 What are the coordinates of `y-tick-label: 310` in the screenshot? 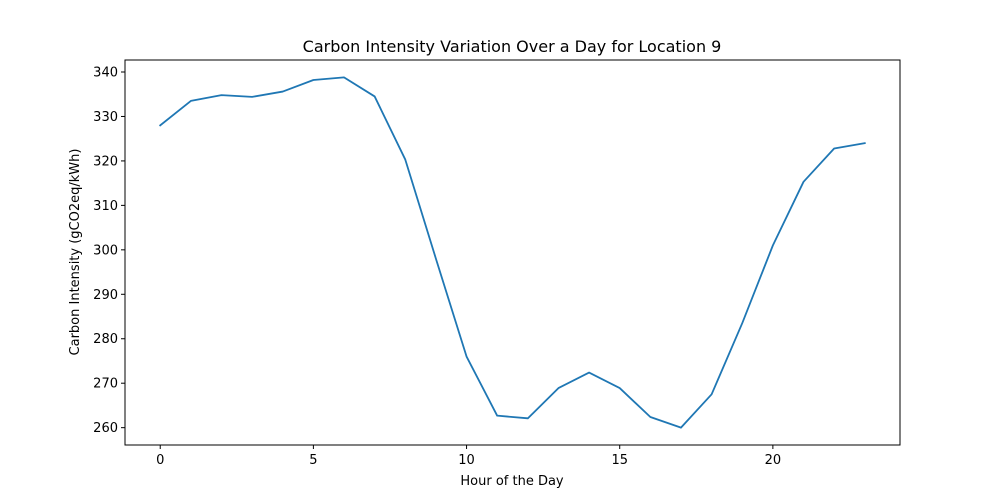 It's located at (105, 206).